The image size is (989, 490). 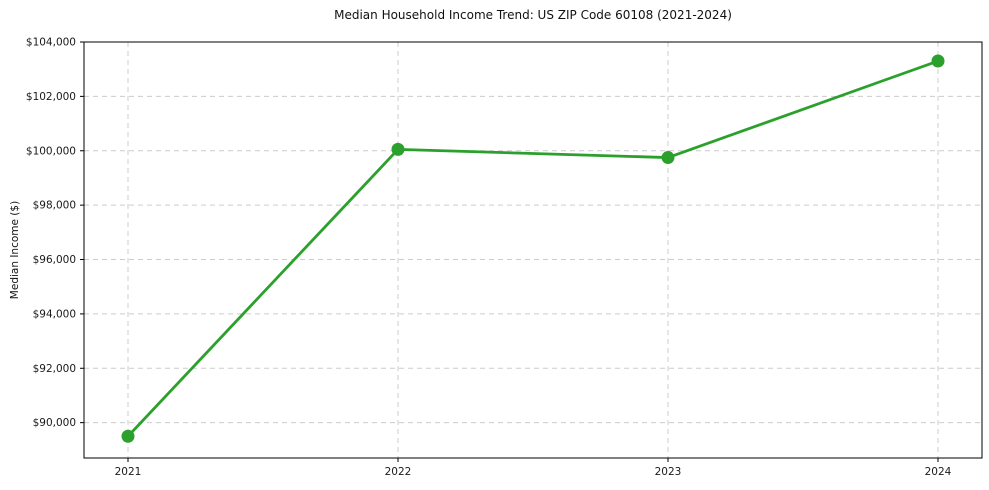 What do you see at coordinates (938, 472) in the screenshot?
I see `x-tick-label: 2024` at bounding box center [938, 472].